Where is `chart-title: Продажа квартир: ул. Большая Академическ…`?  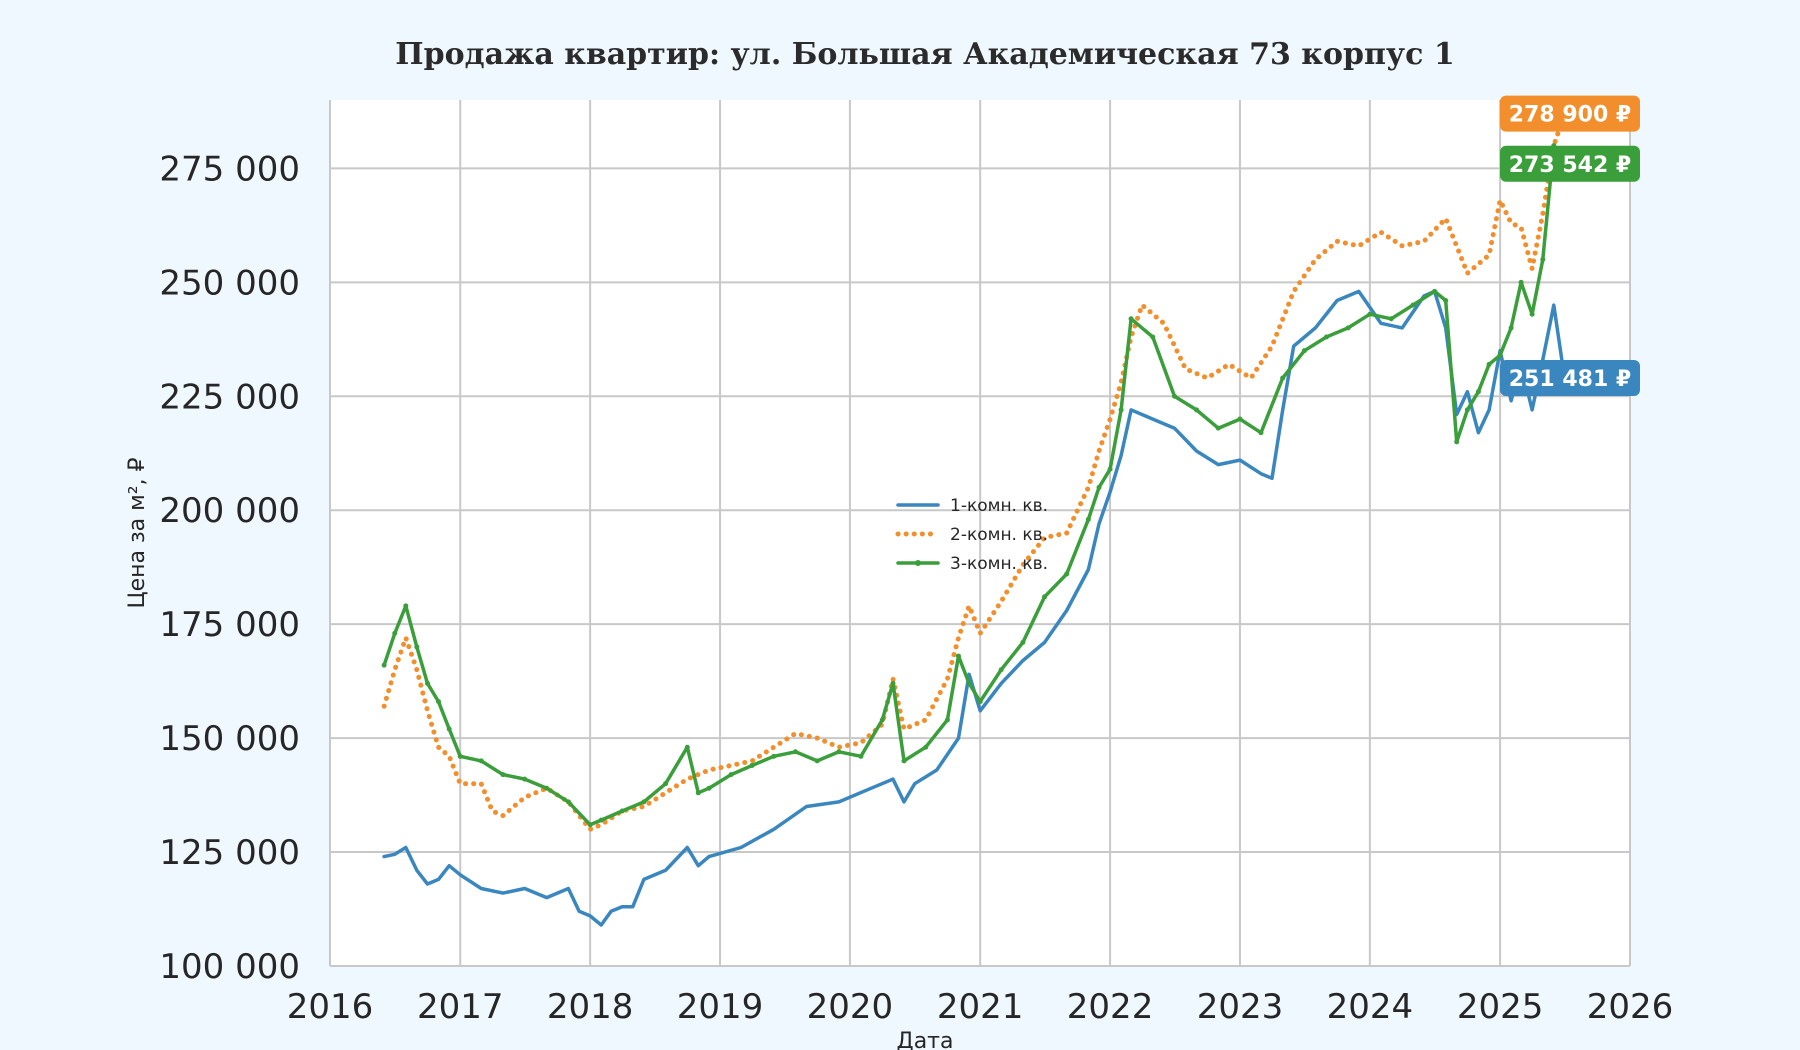
chart-title: Продажа квартир: ул. Большая Академическ… is located at coordinates (924, 54).